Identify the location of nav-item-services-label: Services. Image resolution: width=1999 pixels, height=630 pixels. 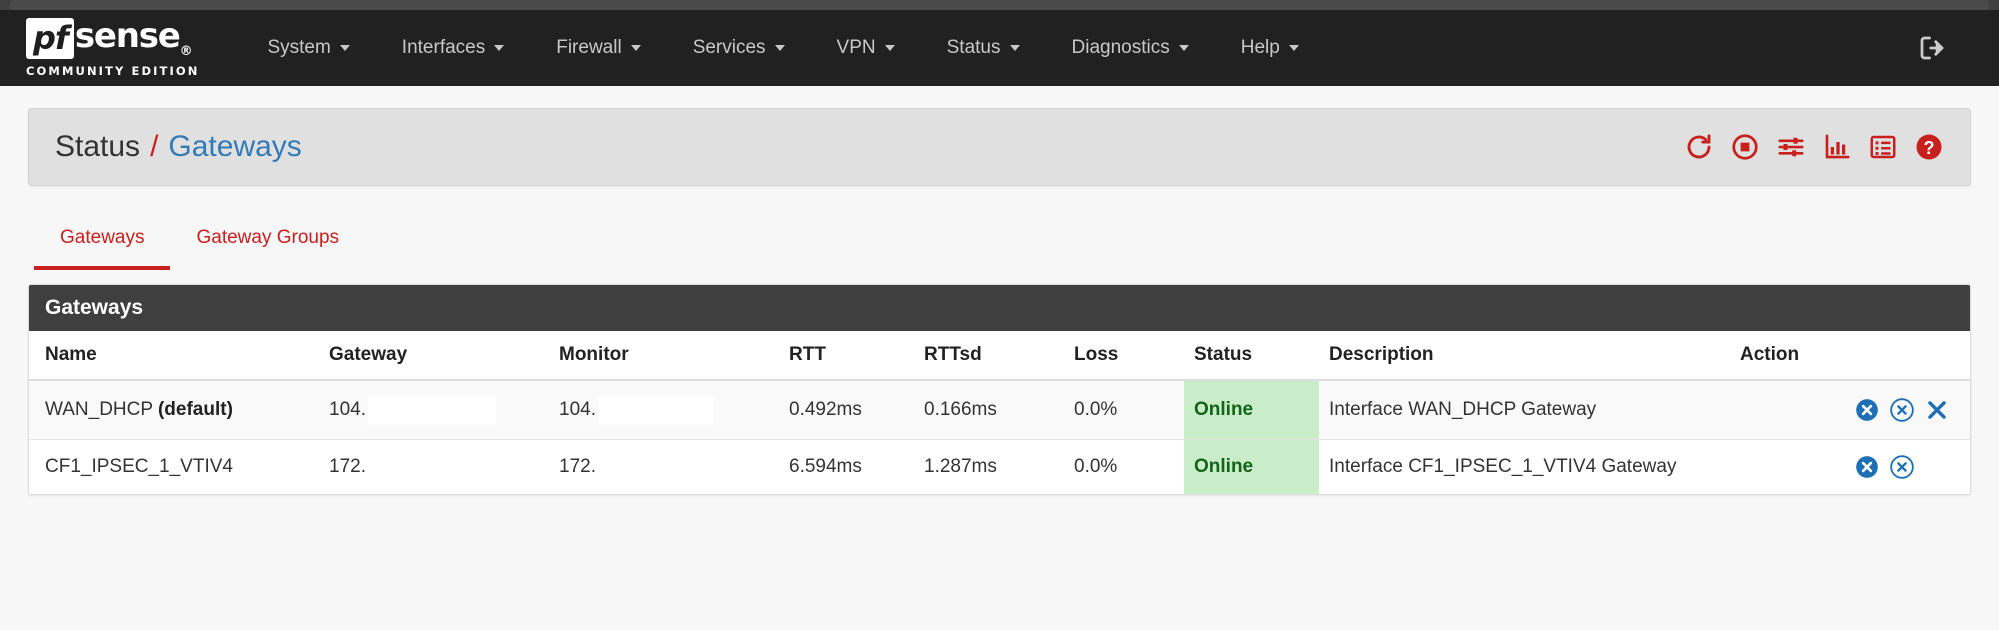
(729, 47).